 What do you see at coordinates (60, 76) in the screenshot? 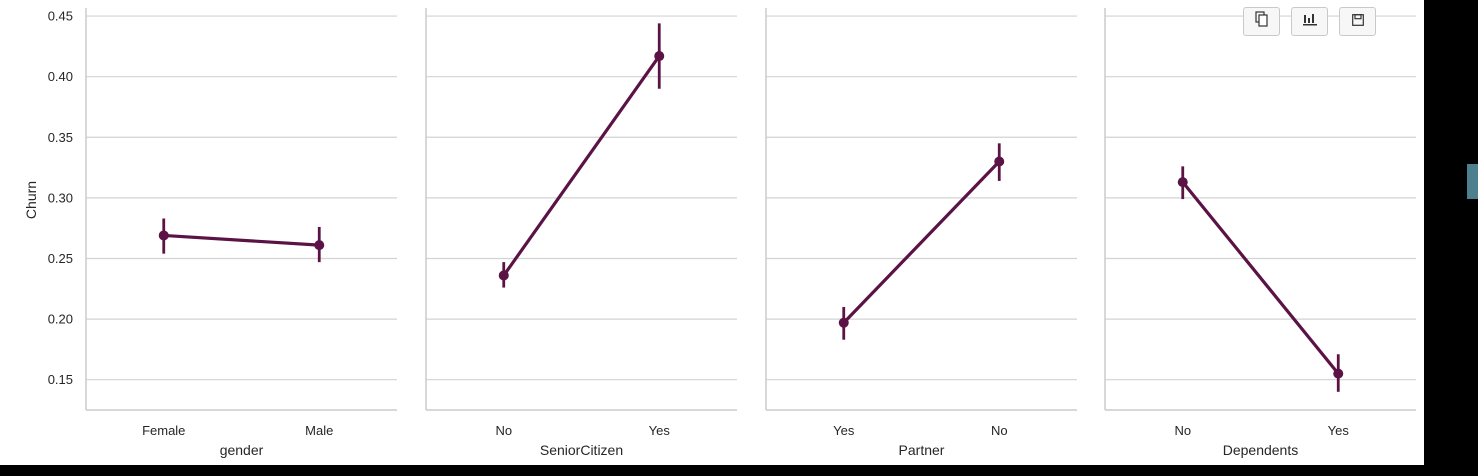
I see `y-tick-label: 0.40` at bounding box center [60, 76].